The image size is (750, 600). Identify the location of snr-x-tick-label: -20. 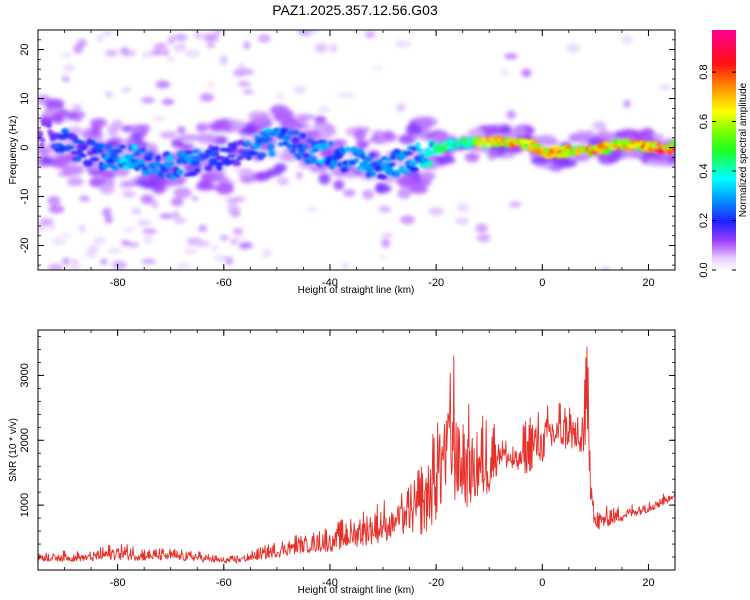
(436, 583).